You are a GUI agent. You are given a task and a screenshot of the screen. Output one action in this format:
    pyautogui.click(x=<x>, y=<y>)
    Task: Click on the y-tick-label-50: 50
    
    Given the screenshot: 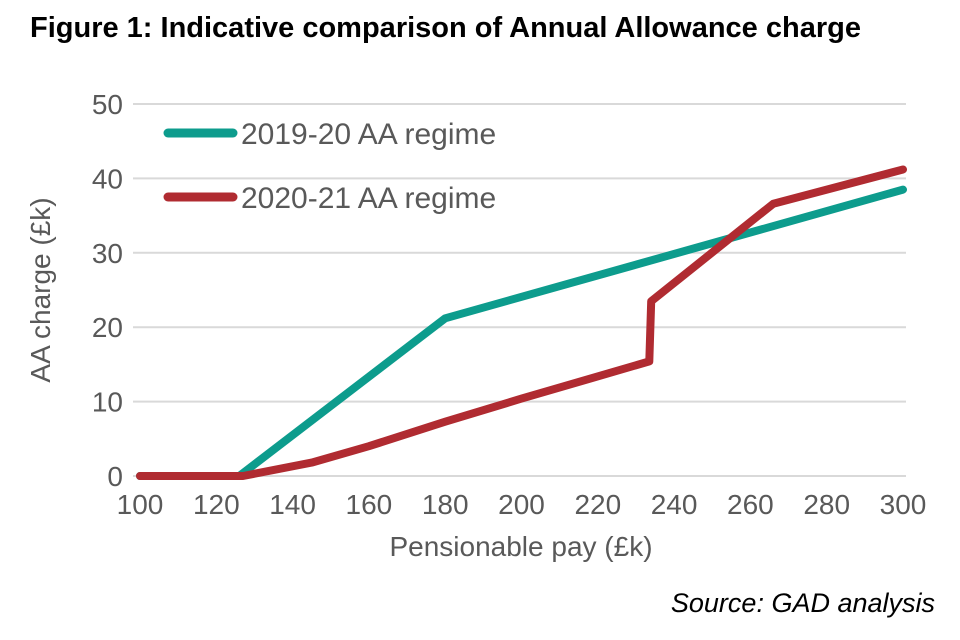 What is the action you would take?
    pyautogui.click(x=107, y=104)
    